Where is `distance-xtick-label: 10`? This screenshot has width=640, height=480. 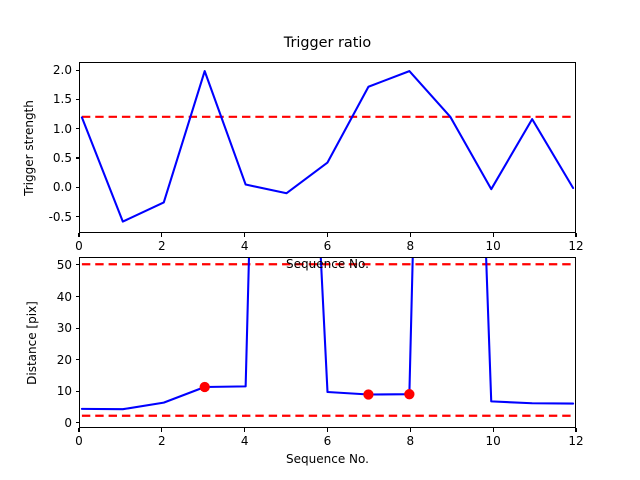 distance-xtick-label: 10 is located at coordinates (493, 441).